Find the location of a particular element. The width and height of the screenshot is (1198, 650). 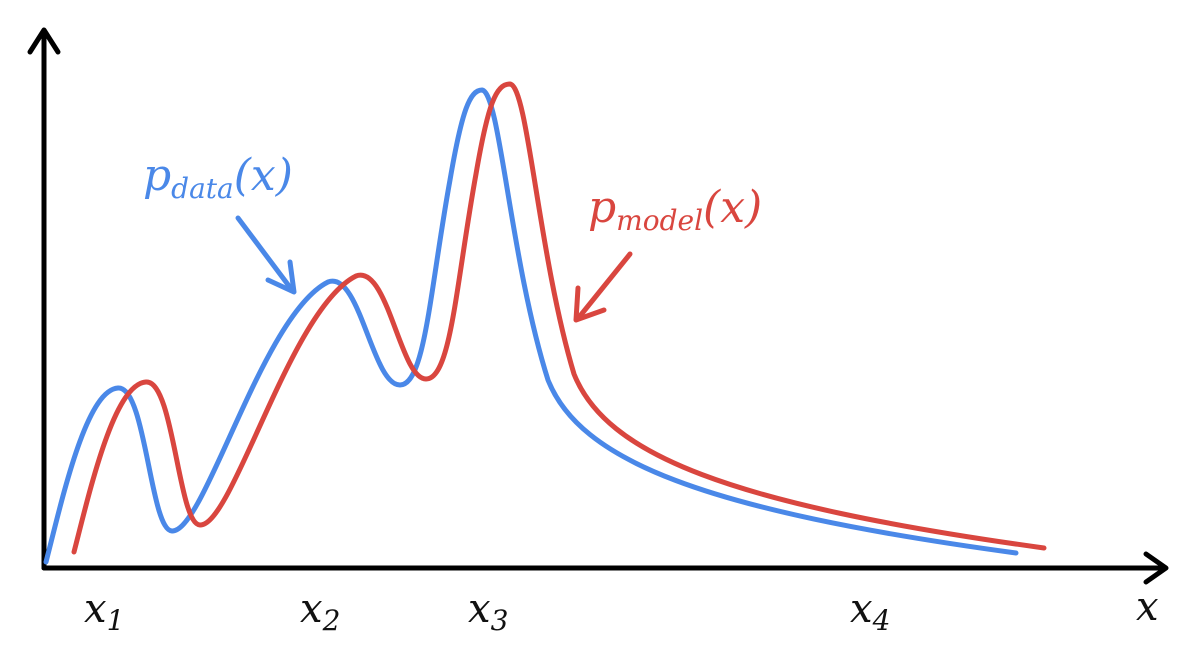

x-axis-arrowhead is located at coordinates (1156, 568).